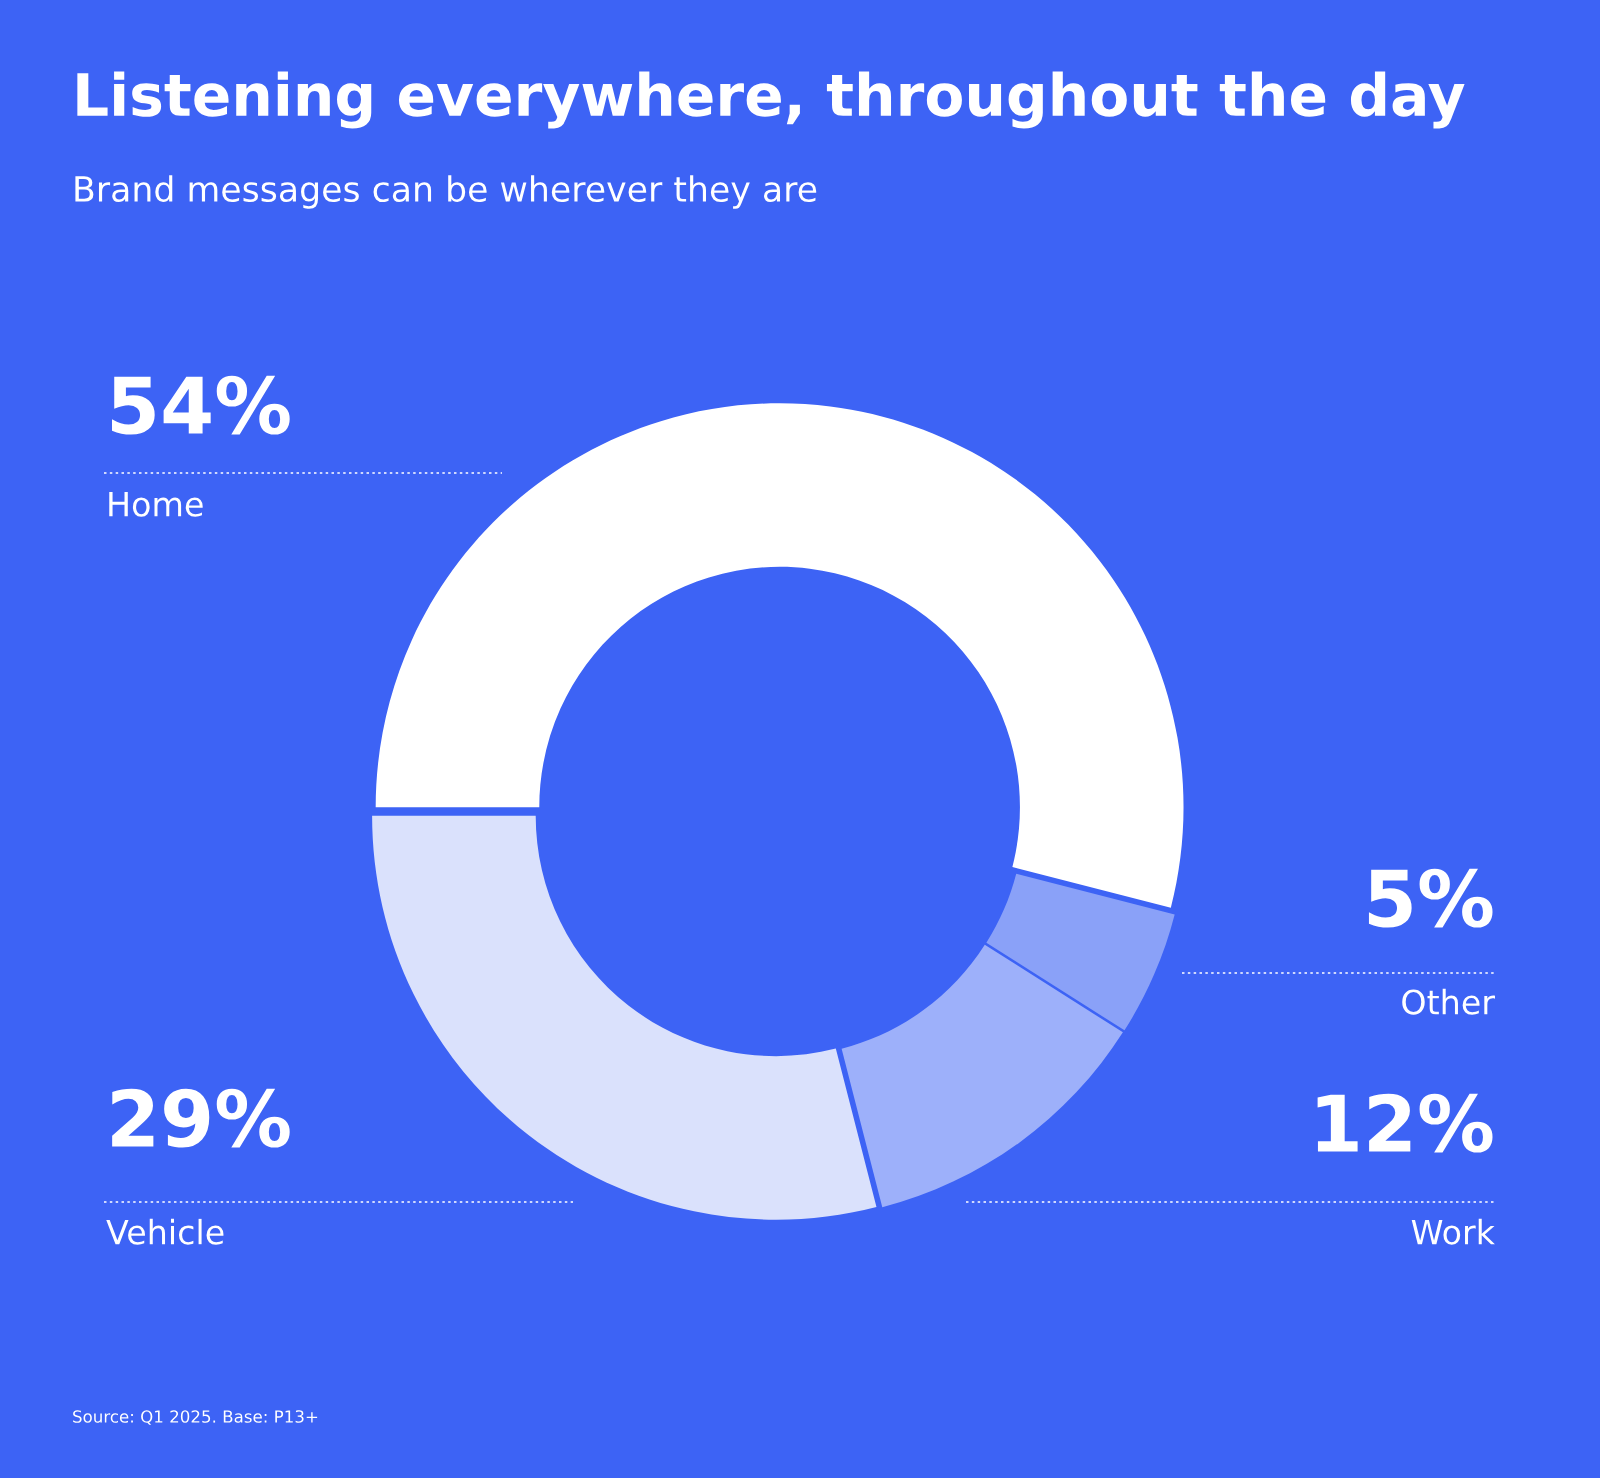 The width and height of the screenshot is (1600, 1478). I want to click on data-label: 5%, so click(1430, 898).